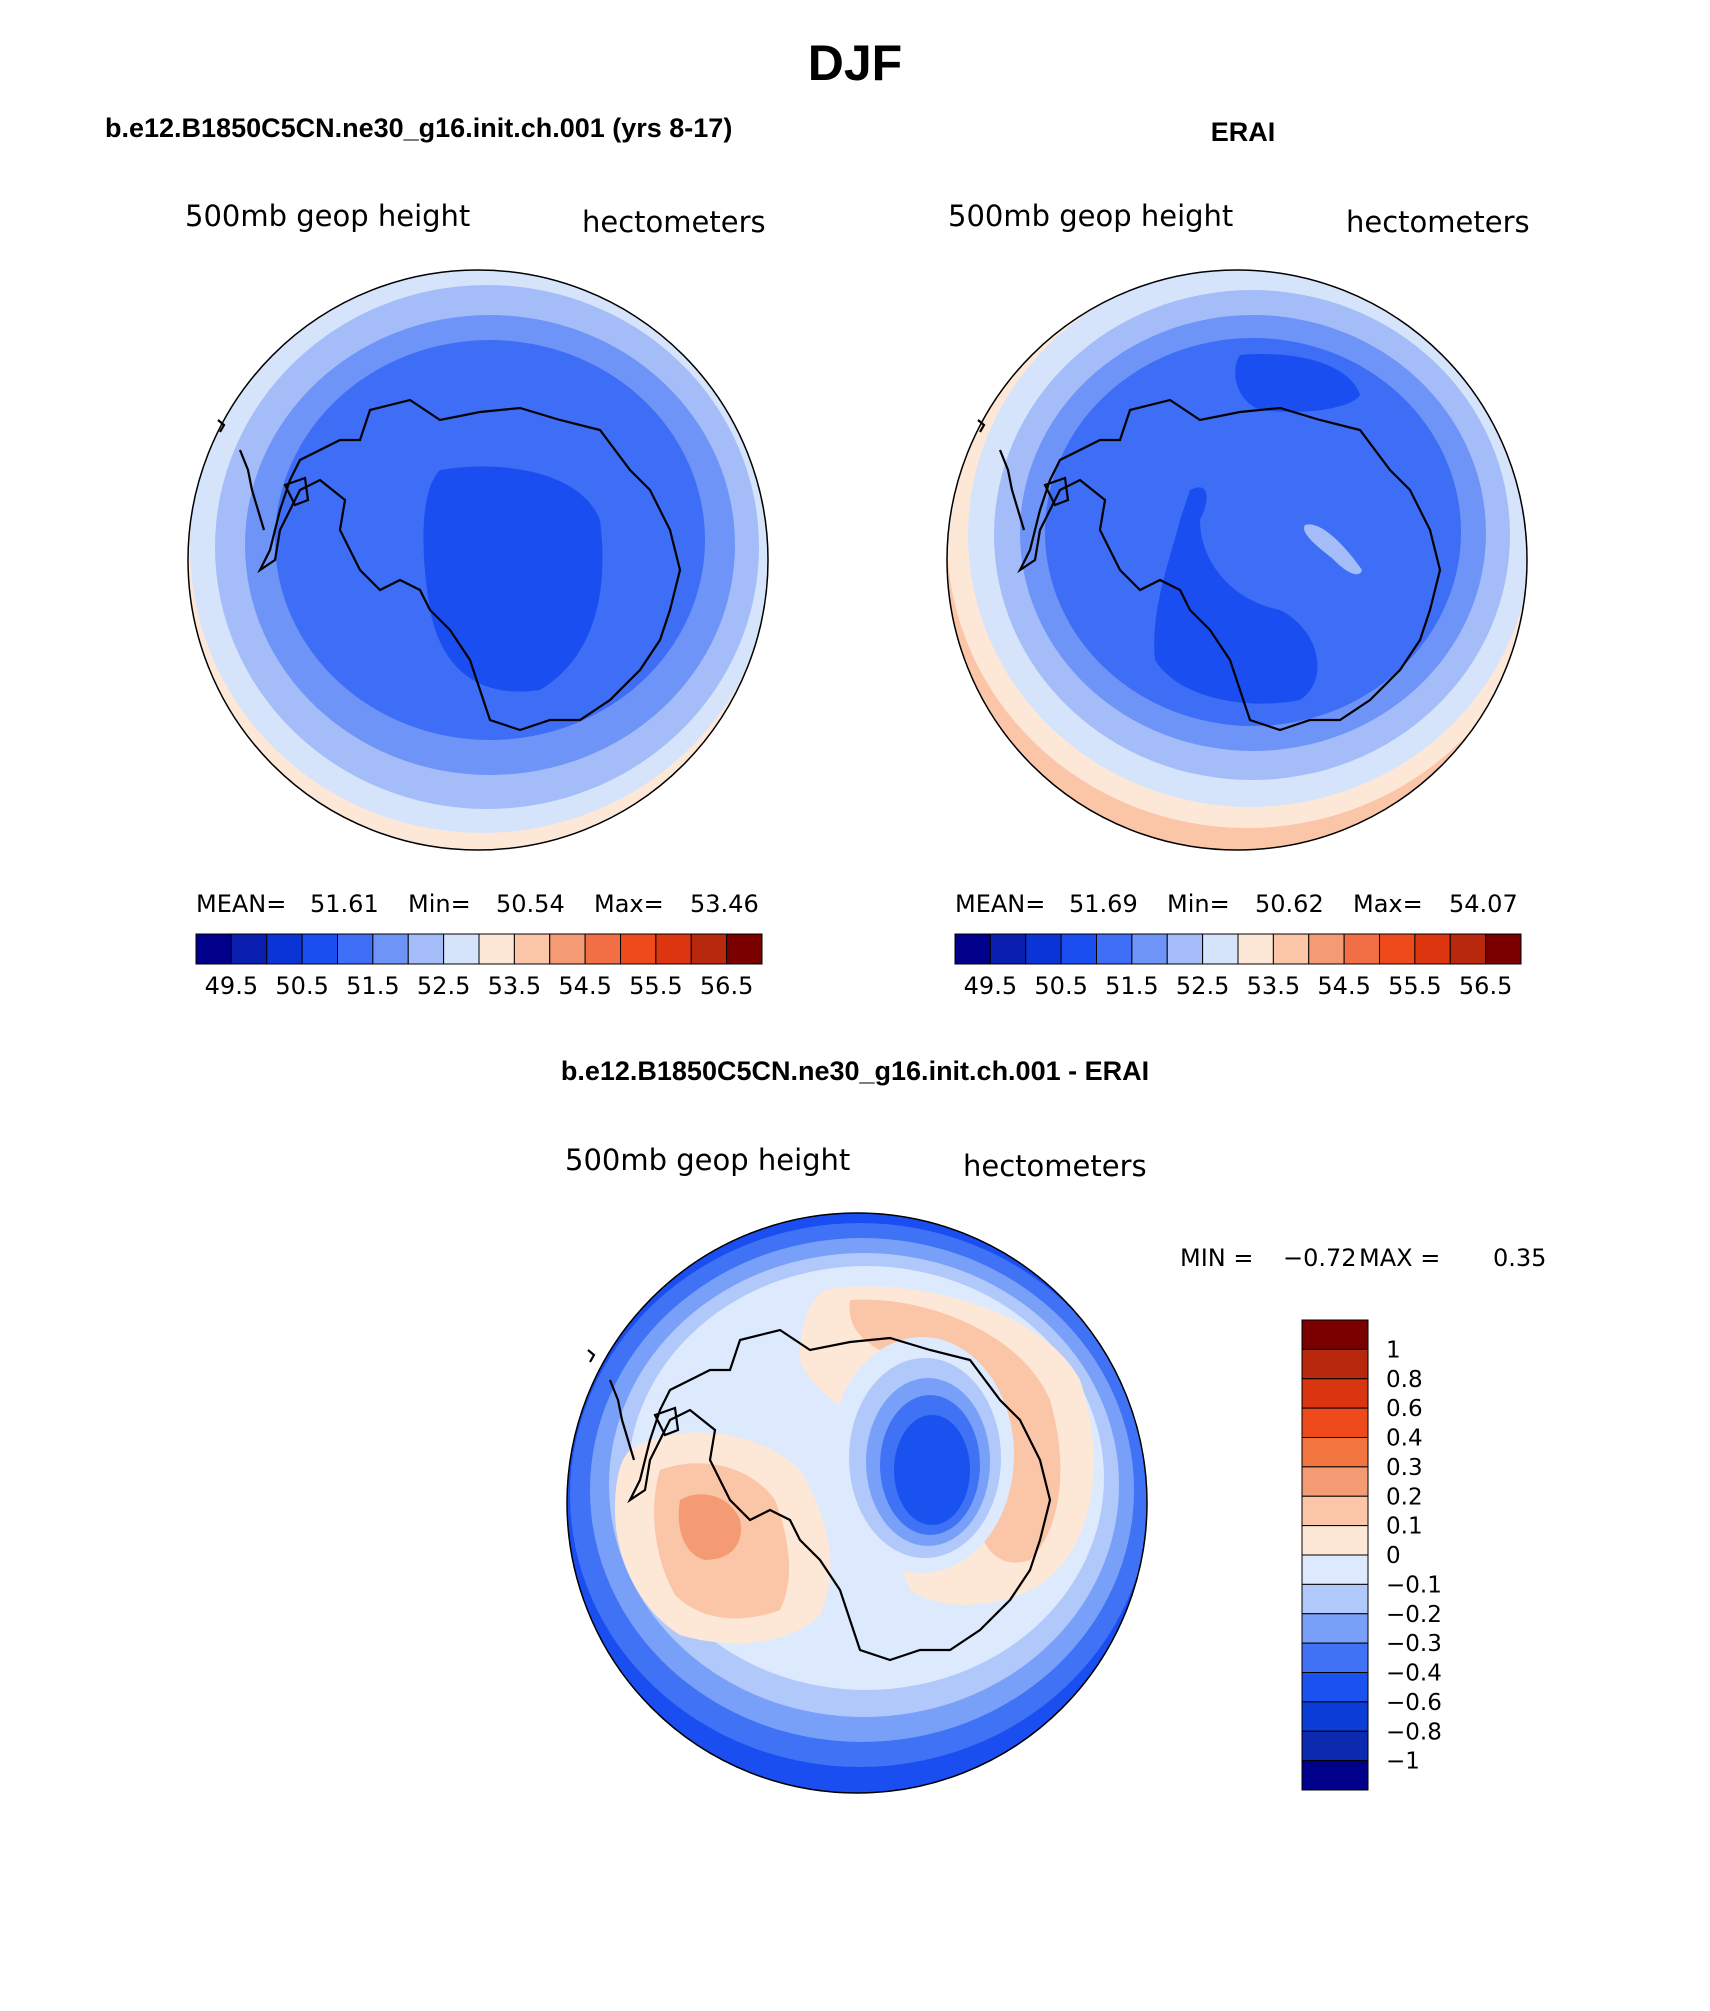 The image size is (1710, 2011). Describe the element at coordinates (629, 904) in the screenshot. I see `model-max-label: Max=` at that location.